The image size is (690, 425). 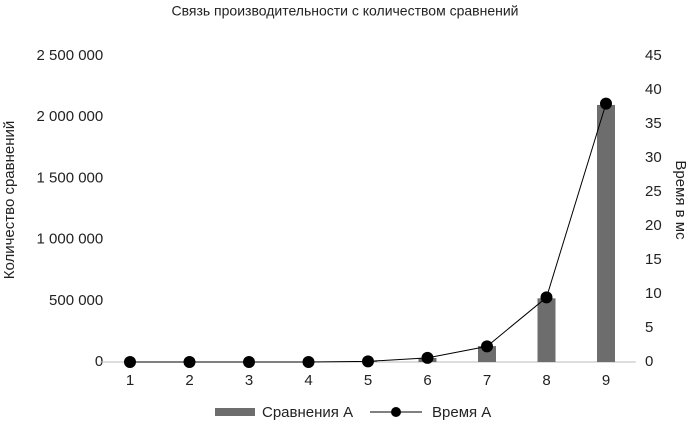 I want to click on y-tick-label: 2 000 000, so click(x=70, y=116).